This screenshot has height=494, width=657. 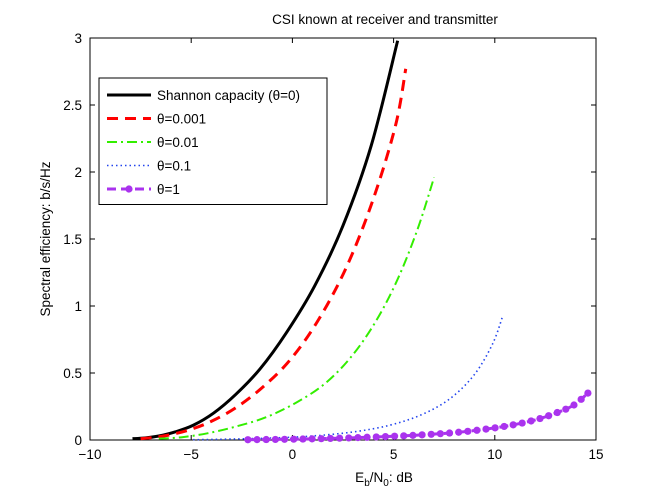 I want to click on x-tick-label: 5, so click(x=394, y=454).